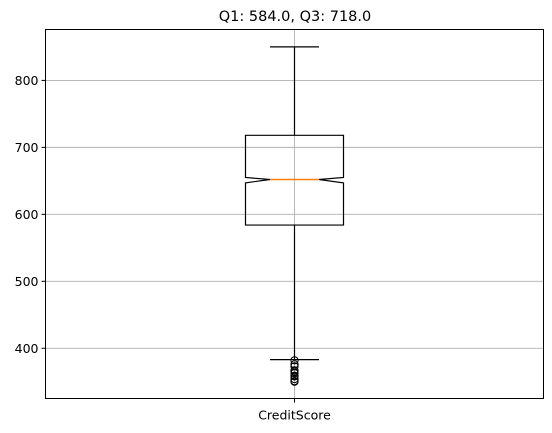 Image resolution: width=552 pixels, height=433 pixels. I want to click on y-tick-label: 500, so click(27, 281).